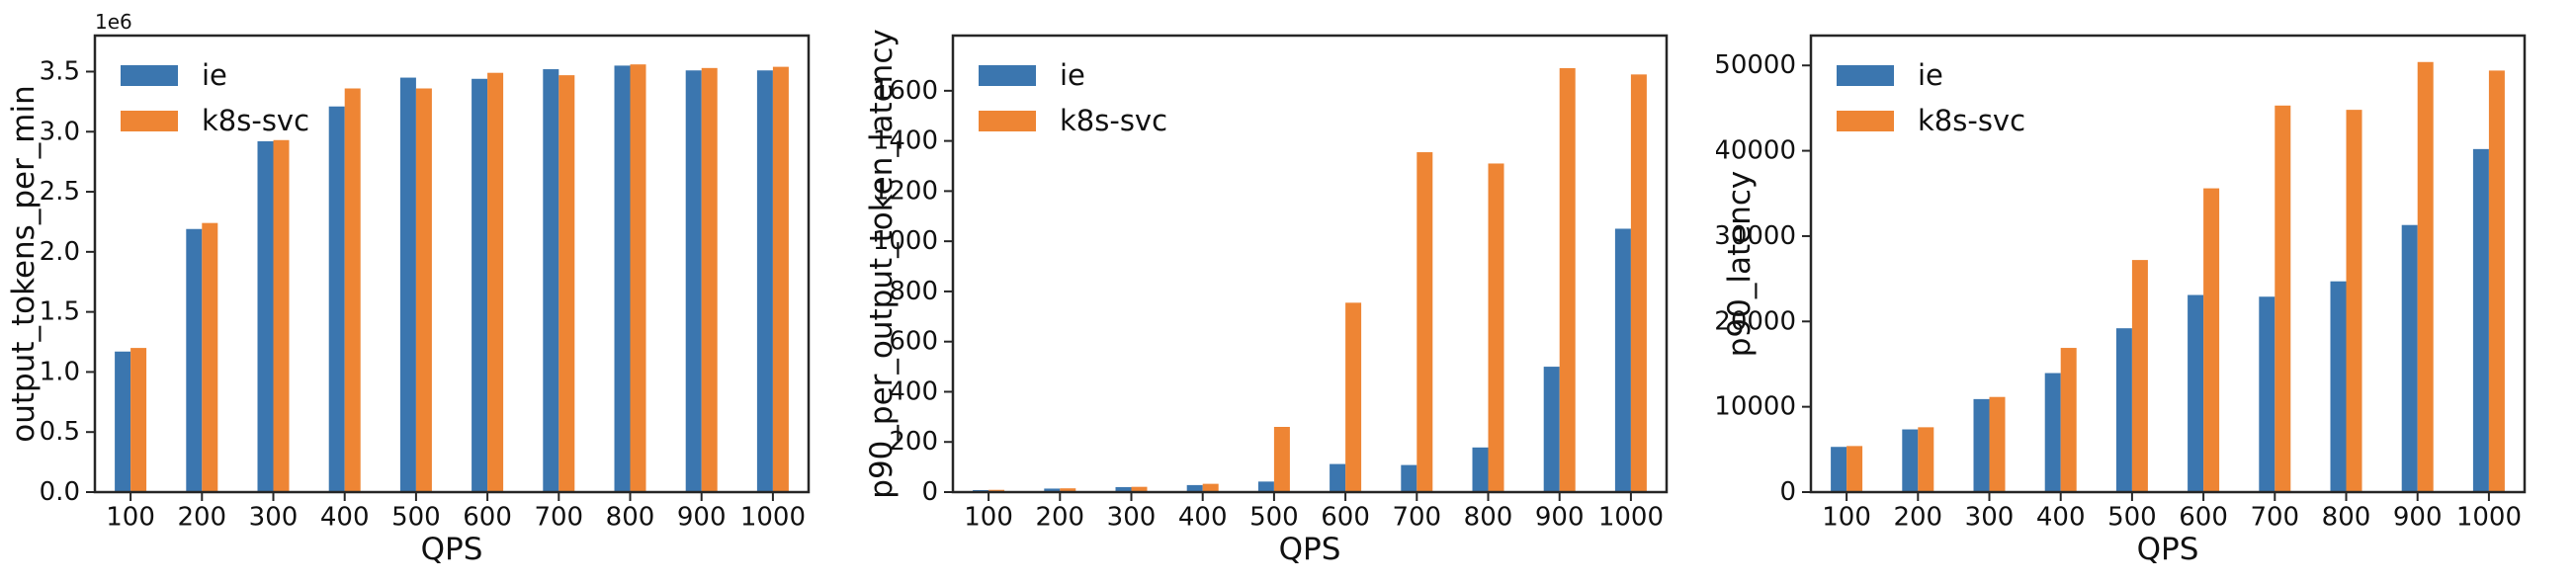 The width and height of the screenshot is (2576, 585). What do you see at coordinates (60, 71) in the screenshot?
I see `y-tick-label: 3.5` at bounding box center [60, 71].